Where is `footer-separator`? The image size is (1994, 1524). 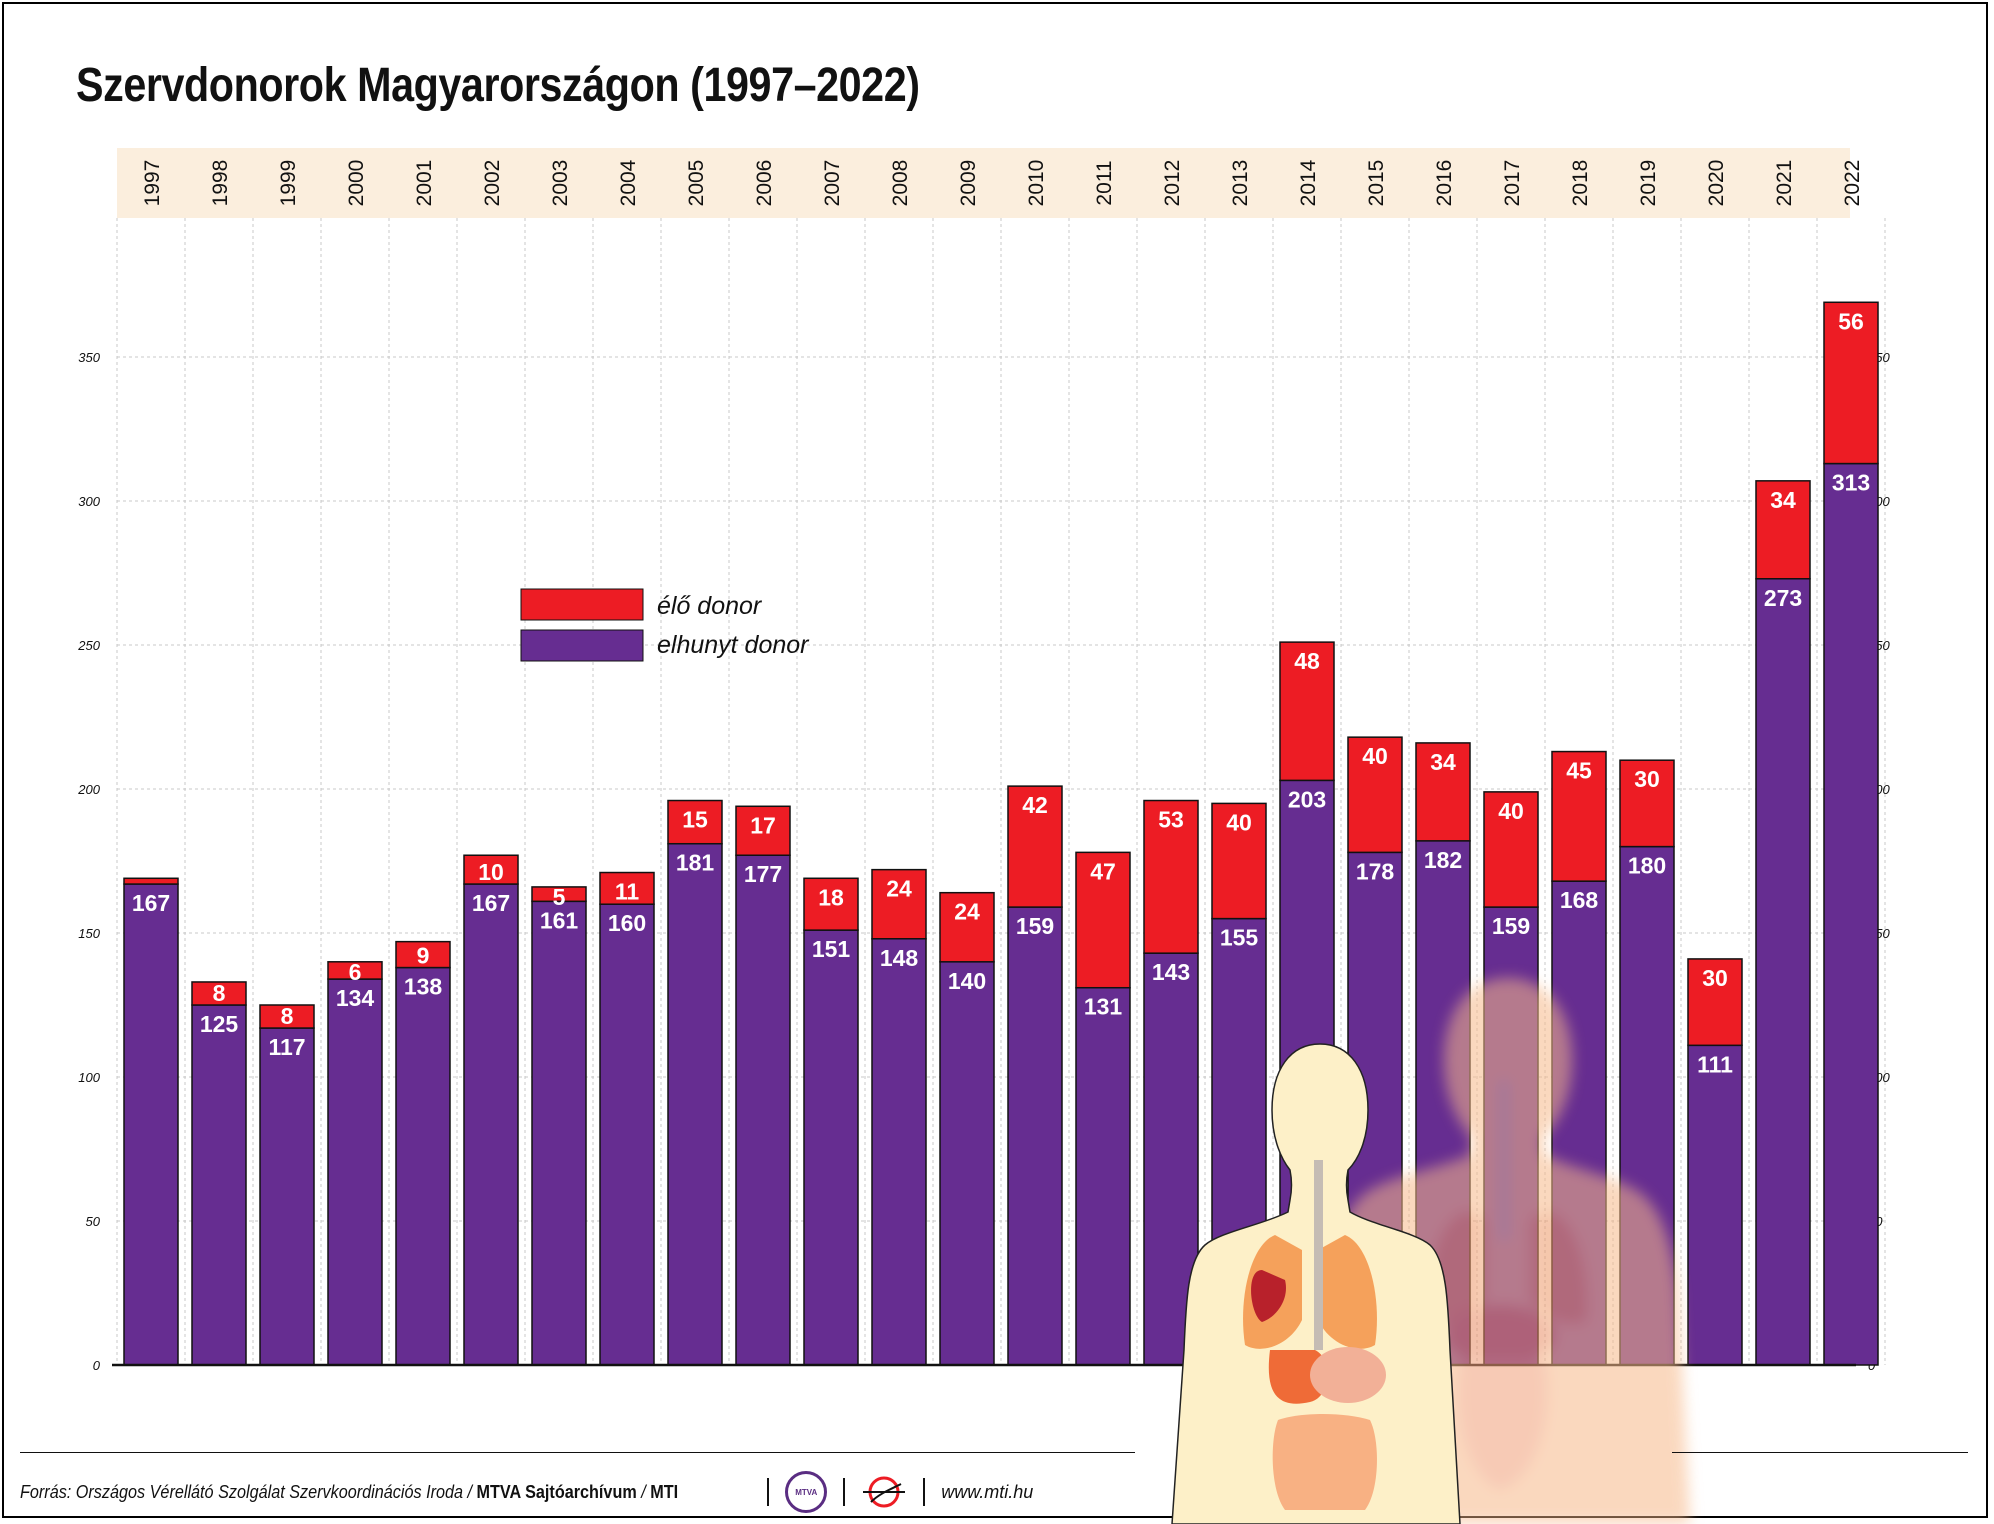
footer-separator is located at coordinates (768, 1492).